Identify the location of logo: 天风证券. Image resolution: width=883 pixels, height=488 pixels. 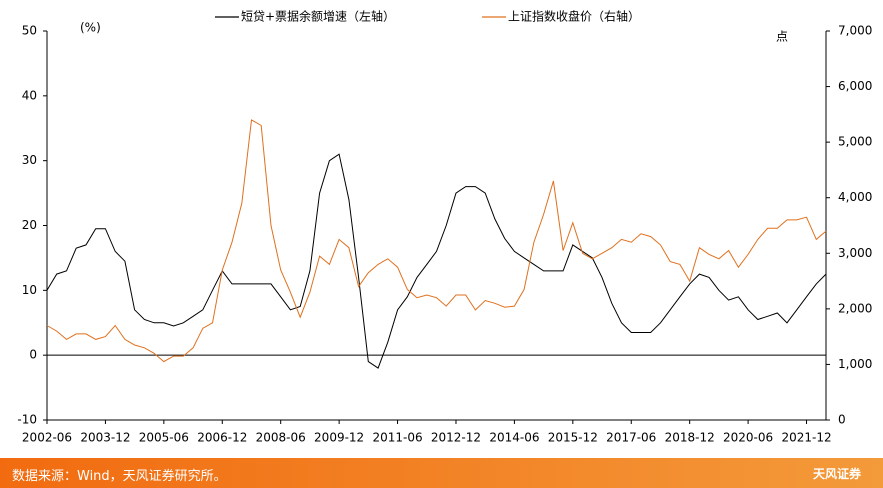
(836, 474).